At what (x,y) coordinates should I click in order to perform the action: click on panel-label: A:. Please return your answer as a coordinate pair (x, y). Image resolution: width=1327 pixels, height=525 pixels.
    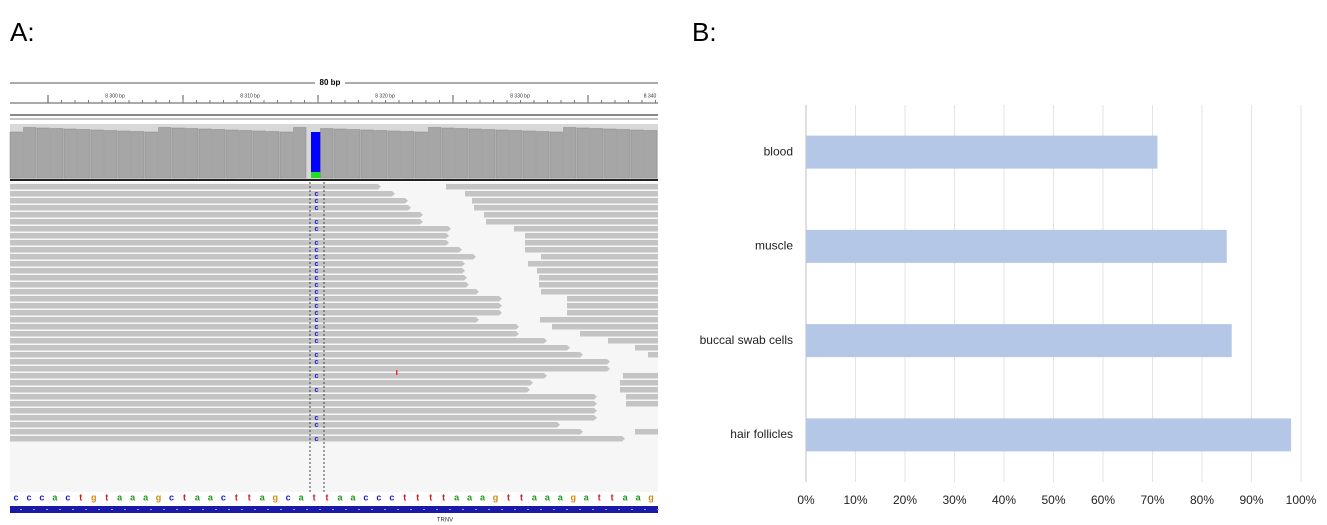
    Looking at the image, I should click on (22, 32).